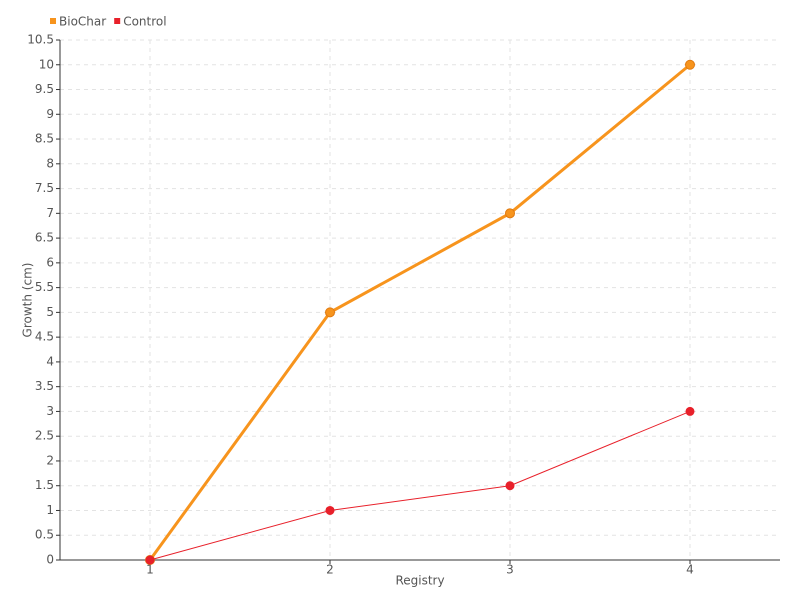 The height and width of the screenshot is (600, 800). I want to click on y-tick-label: 1, so click(50, 510).